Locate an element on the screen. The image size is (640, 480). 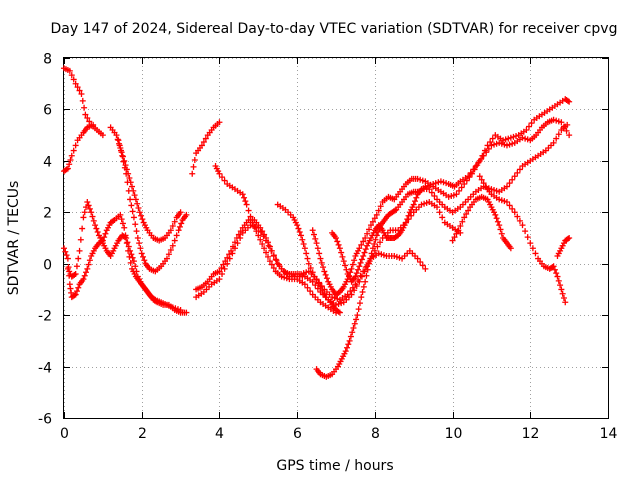
y-tick-labels: 8 6 4 2 0 -2 -4 -6 is located at coordinates (45, 240).